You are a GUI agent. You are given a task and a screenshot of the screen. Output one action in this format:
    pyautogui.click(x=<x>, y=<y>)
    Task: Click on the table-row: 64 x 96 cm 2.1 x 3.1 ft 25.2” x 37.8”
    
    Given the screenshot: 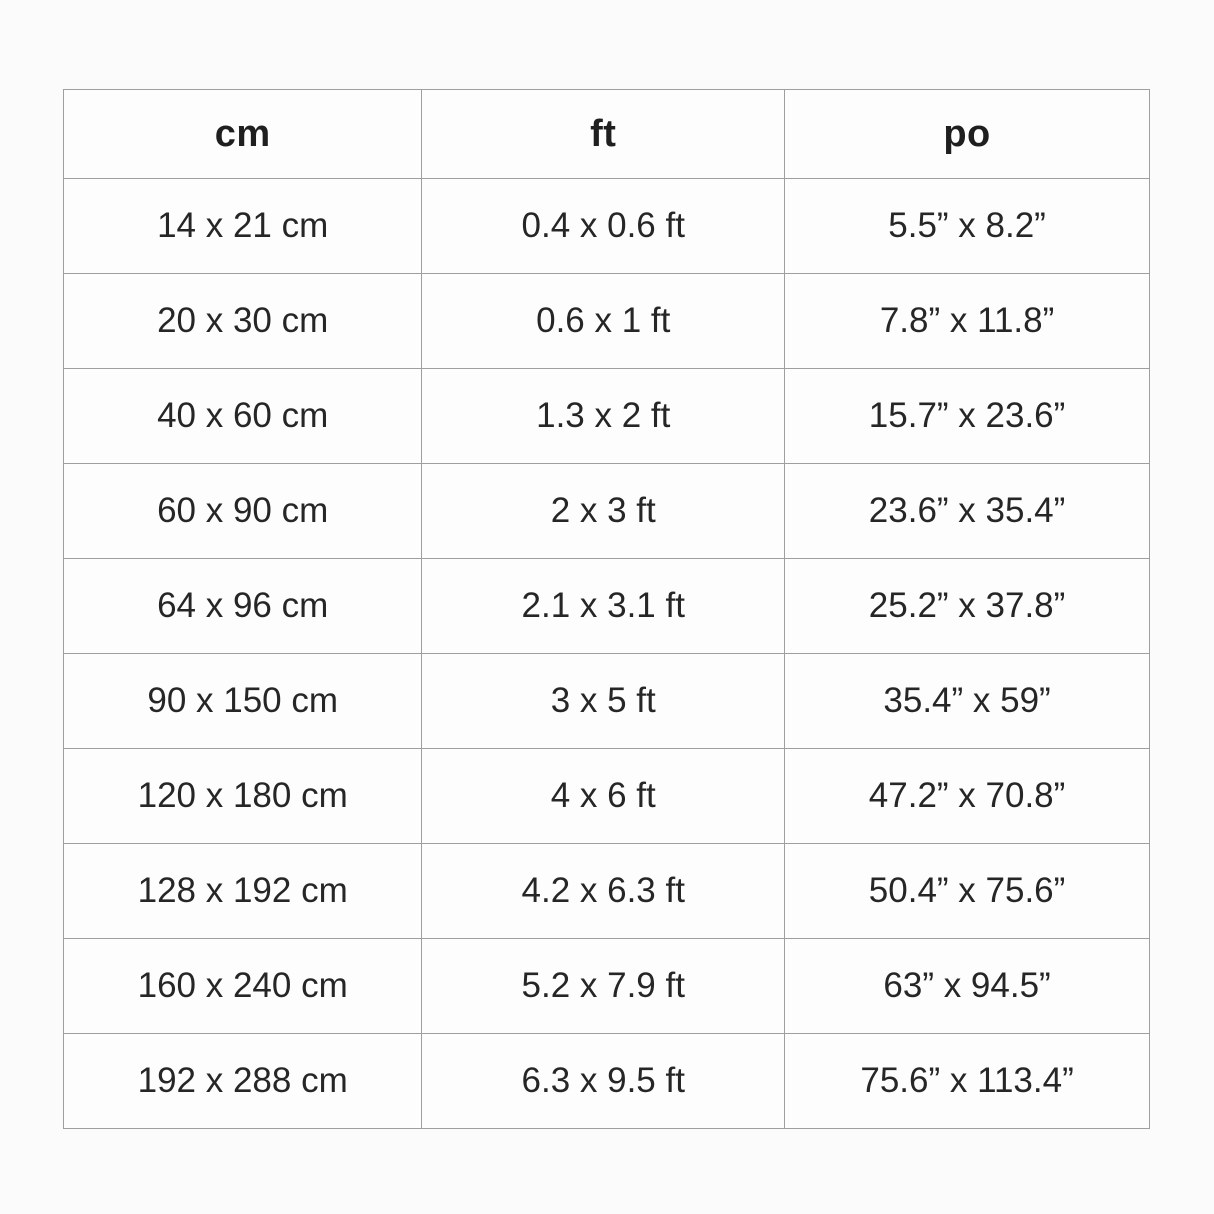 What is the action you would take?
    pyautogui.click(x=606, y=606)
    